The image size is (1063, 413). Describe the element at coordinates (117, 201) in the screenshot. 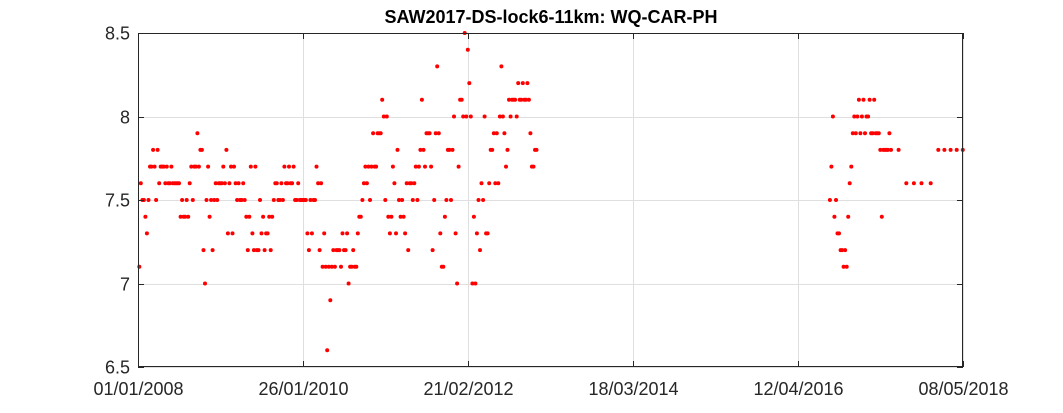

I see `y-tick-label: 7.5` at that location.